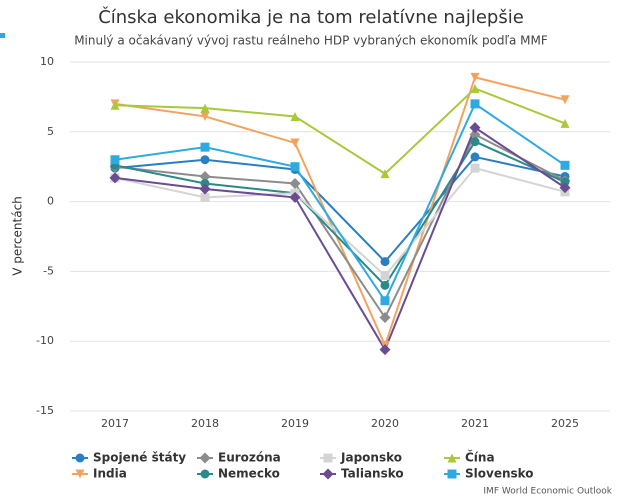 This screenshot has width=622, height=500. What do you see at coordinates (115, 423) in the screenshot?
I see `x-tick-label: 2017` at bounding box center [115, 423].